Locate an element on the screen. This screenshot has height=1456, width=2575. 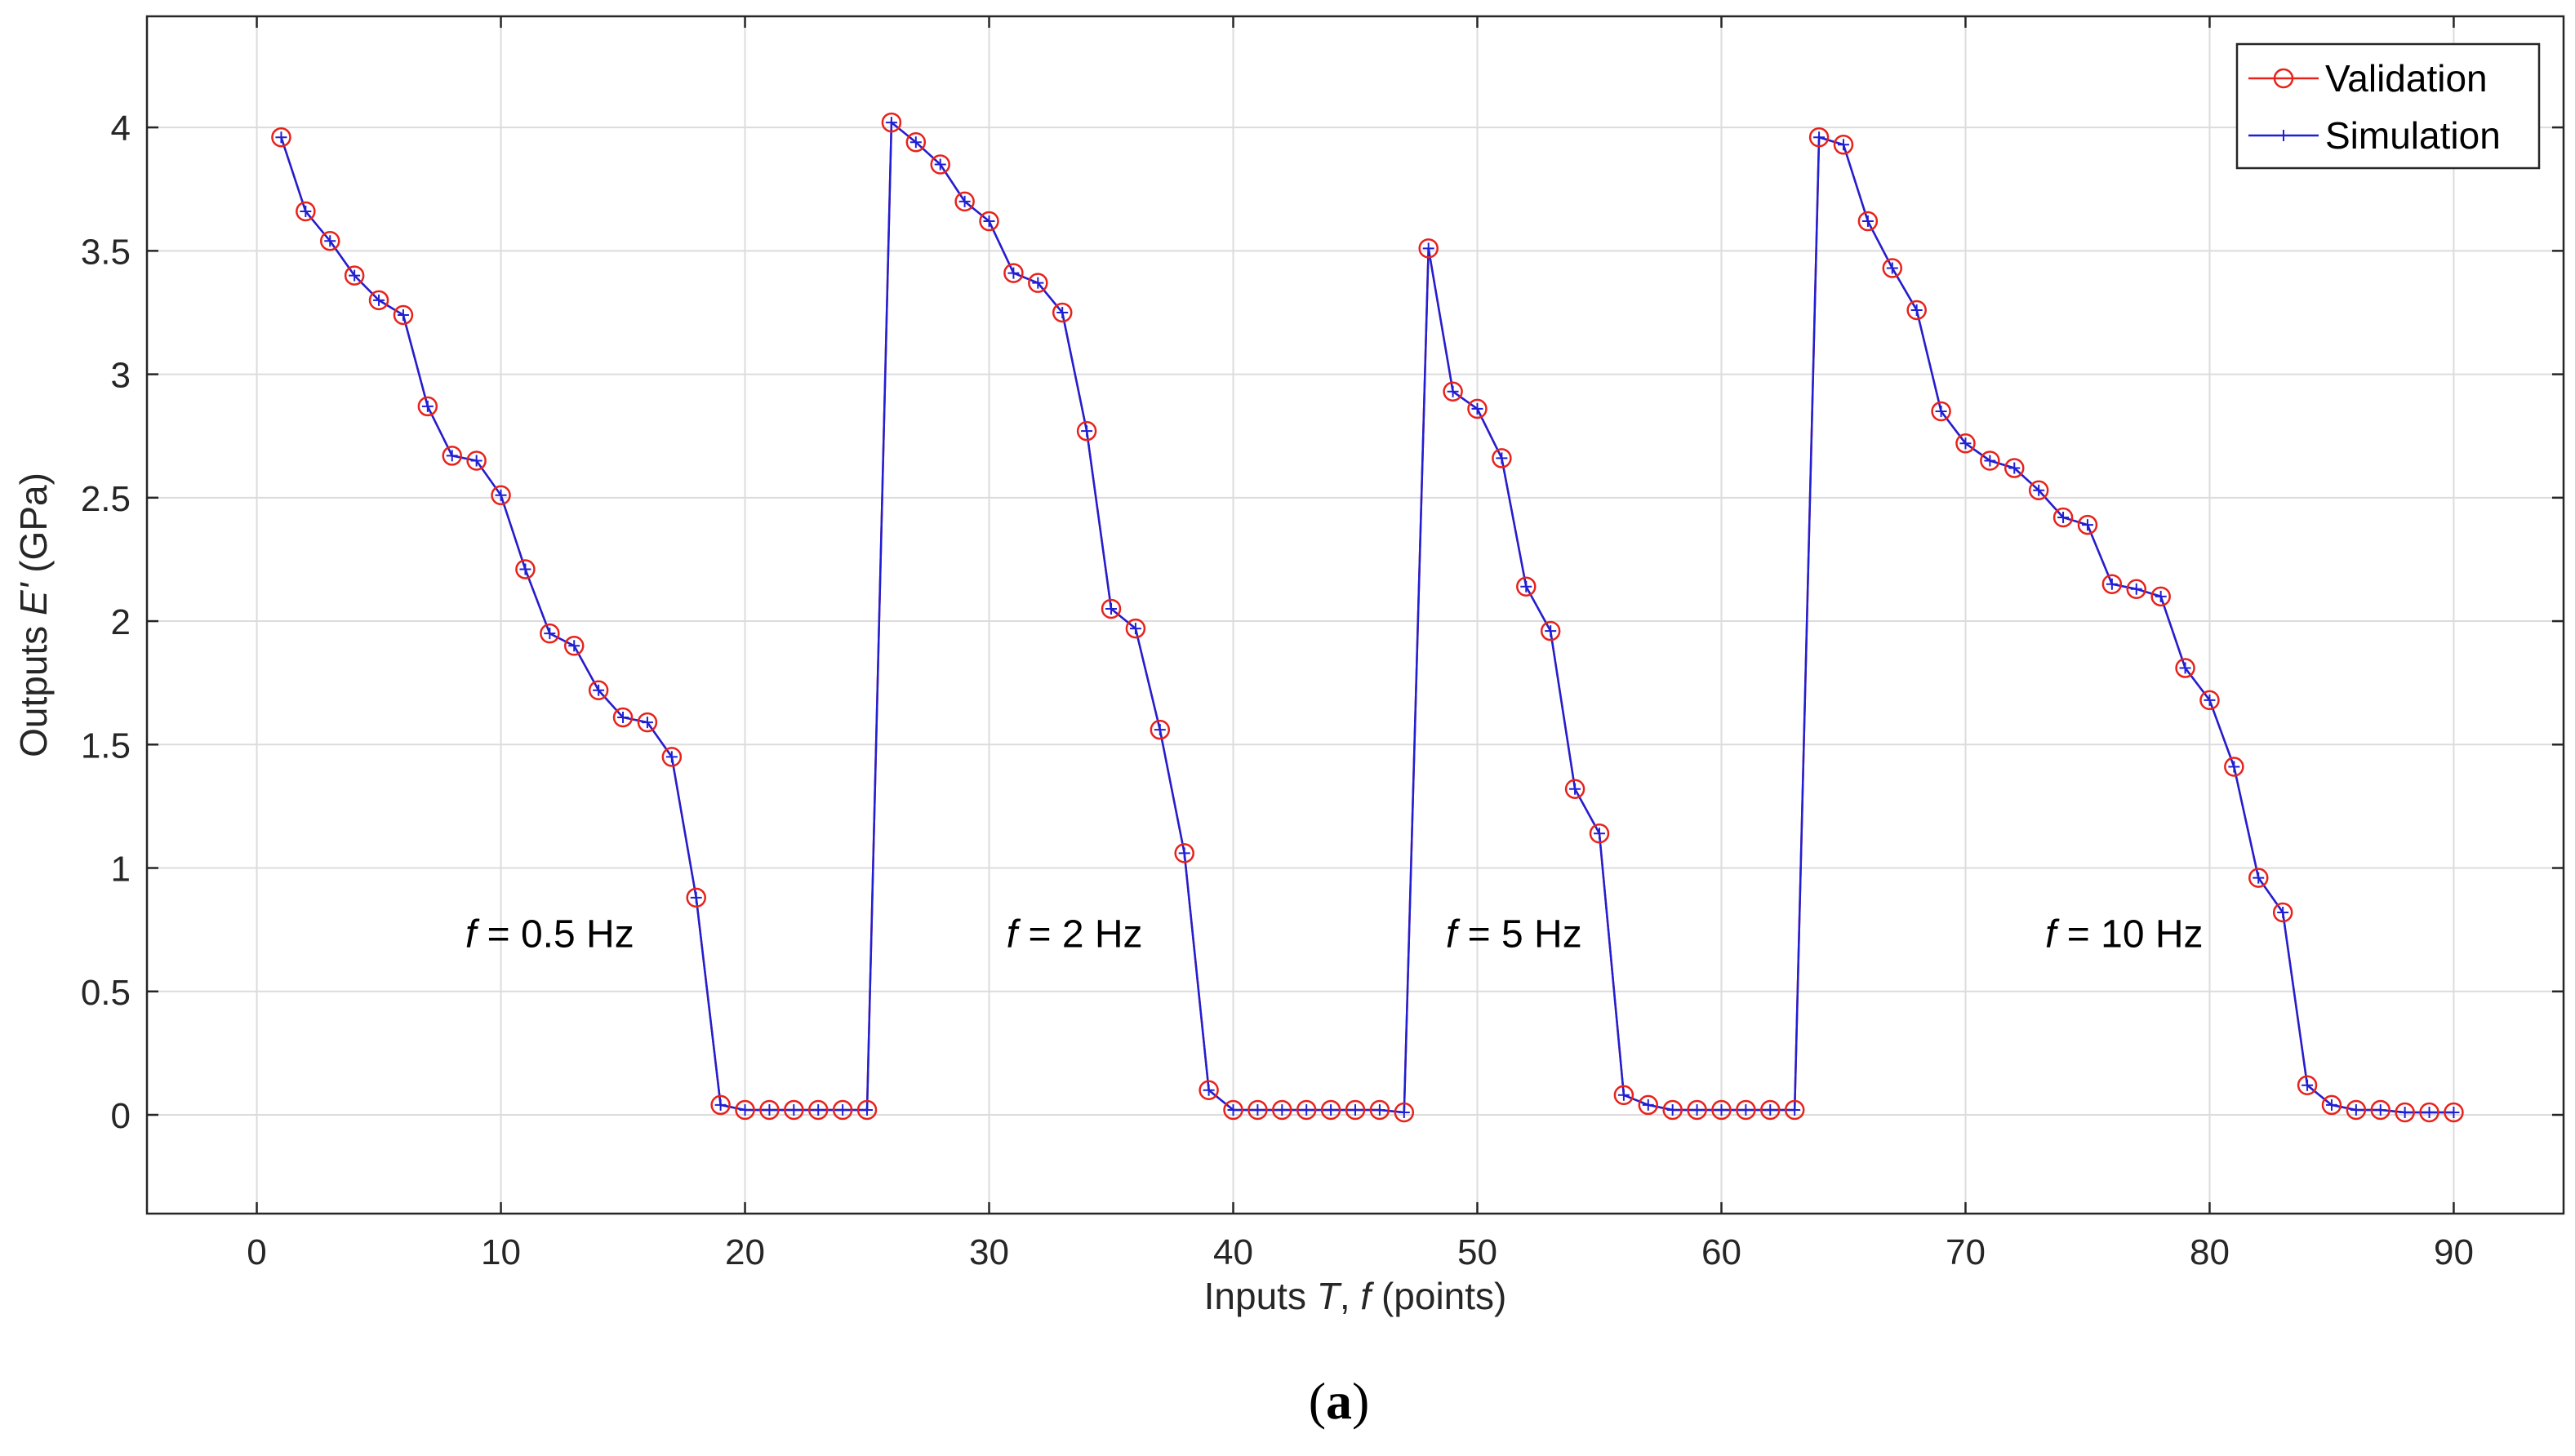
legend: Validation Simulation is located at coordinates (2388, 106).